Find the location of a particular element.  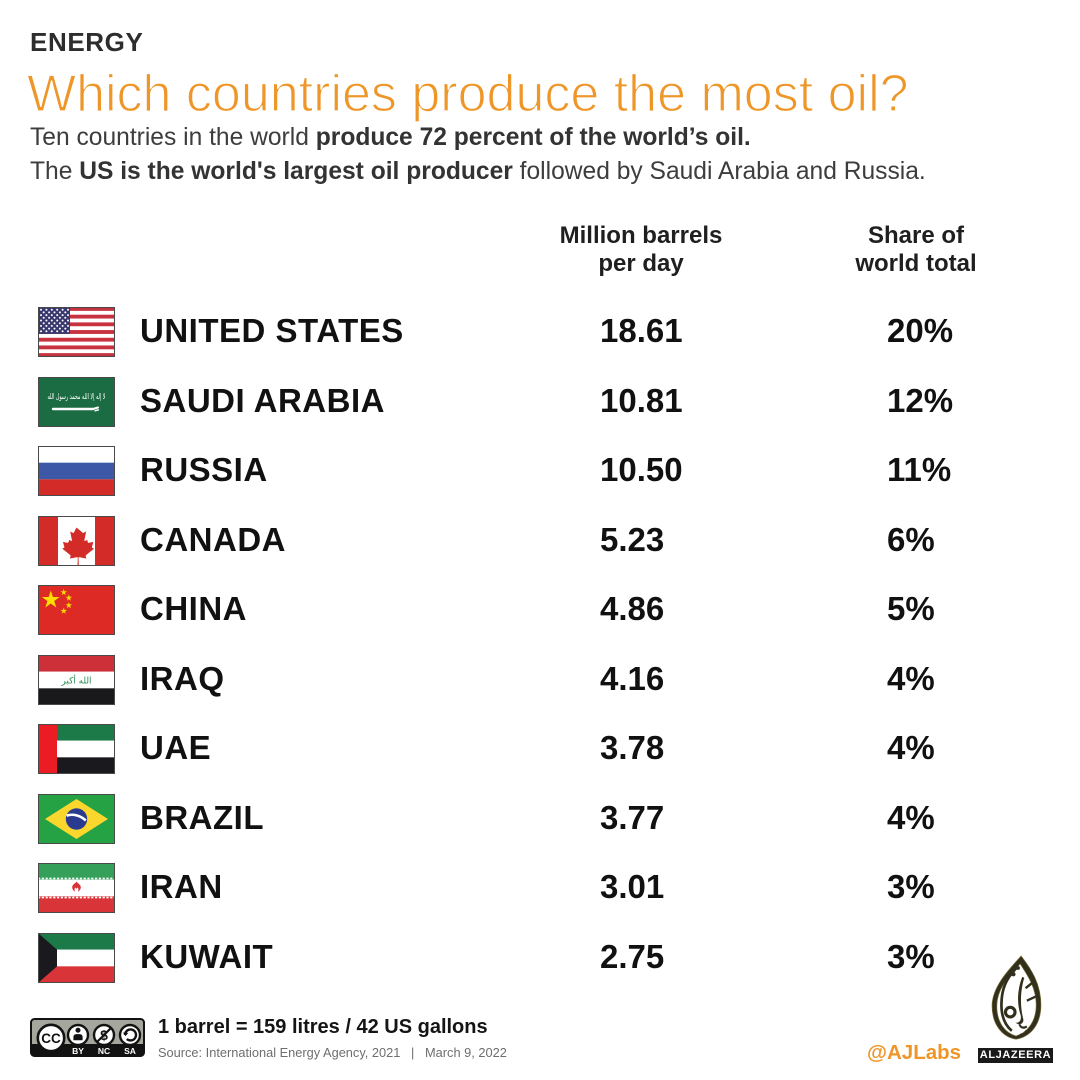

table-row-united-states: UNITED STATES 18.61 20% is located at coordinates (540, 332).